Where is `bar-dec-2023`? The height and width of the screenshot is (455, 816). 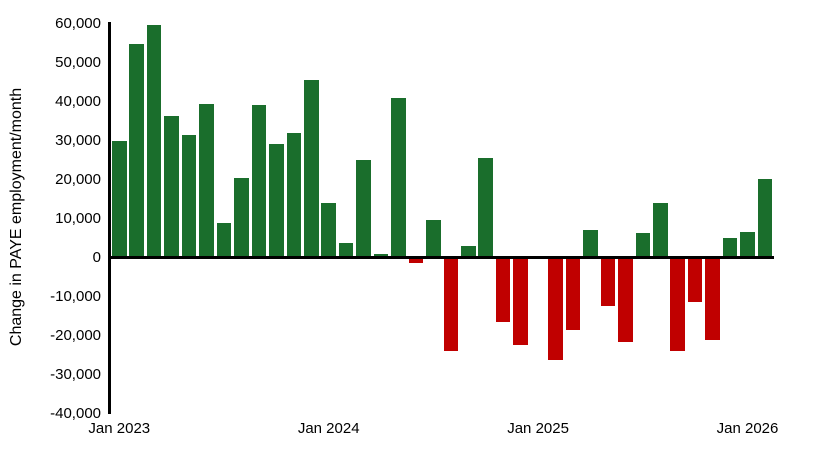 bar-dec-2023 is located at coordinates (311, 168).